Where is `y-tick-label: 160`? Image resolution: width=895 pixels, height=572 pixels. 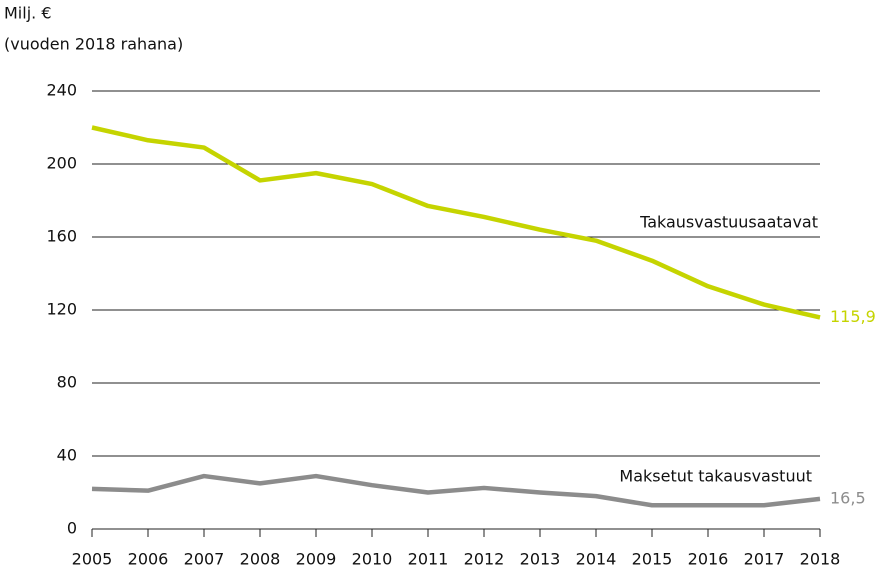 y-tick-label: 160 is located at coordinates (61, 236).